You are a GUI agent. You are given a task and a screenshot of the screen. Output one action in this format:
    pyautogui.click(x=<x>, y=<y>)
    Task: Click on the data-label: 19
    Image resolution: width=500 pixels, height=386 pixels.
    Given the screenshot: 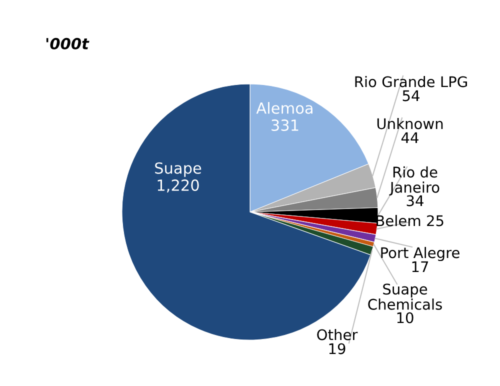 What is the action you would take?
    pyautogui.click(x=337, y=348)
    